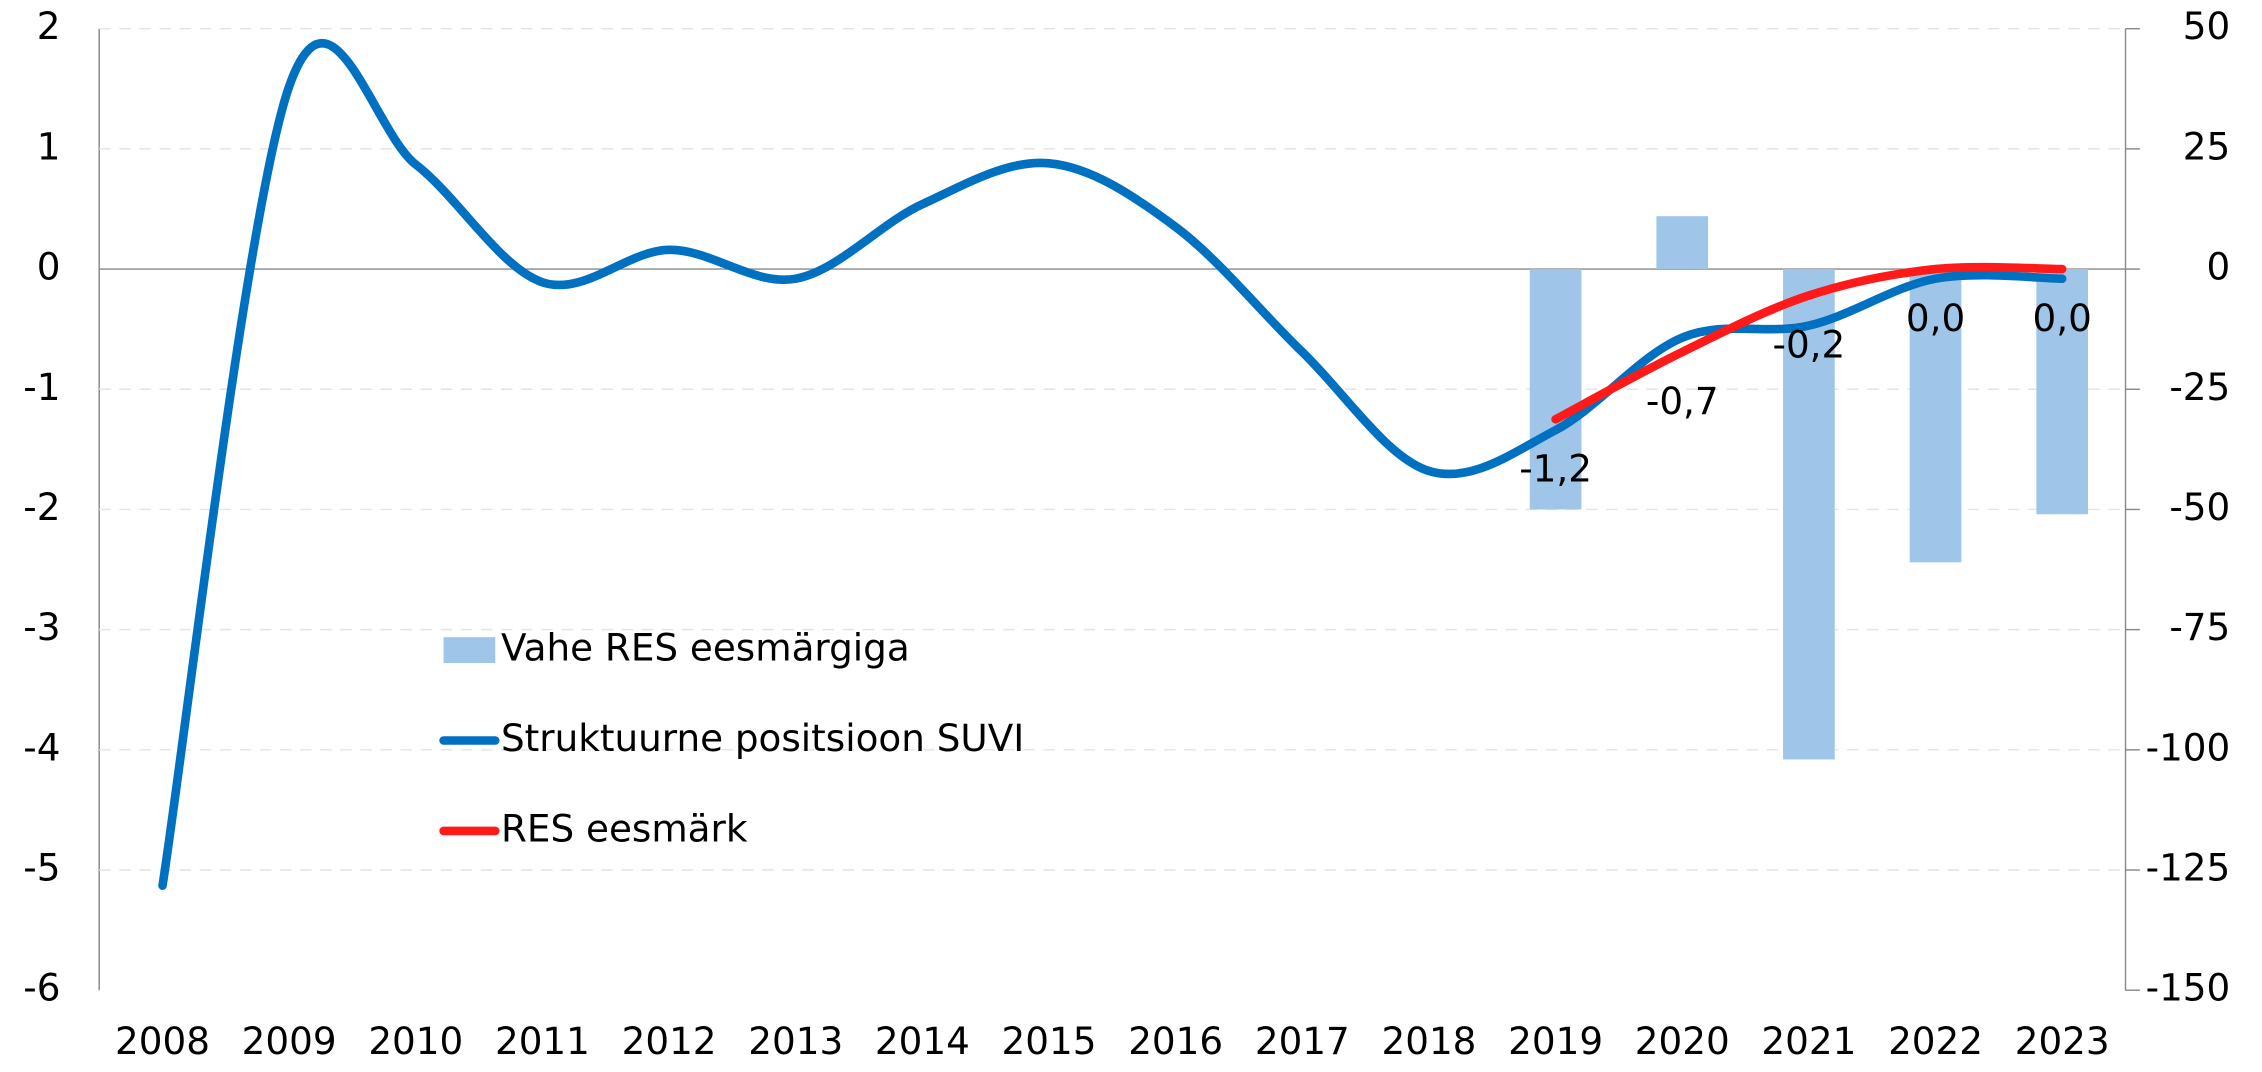 This screenshot has width=2262, height=1072. What do you see at coordinates (49, 146) in the screenshot?
I see `y-tick-label: 1` at bounding box center [49, 146].